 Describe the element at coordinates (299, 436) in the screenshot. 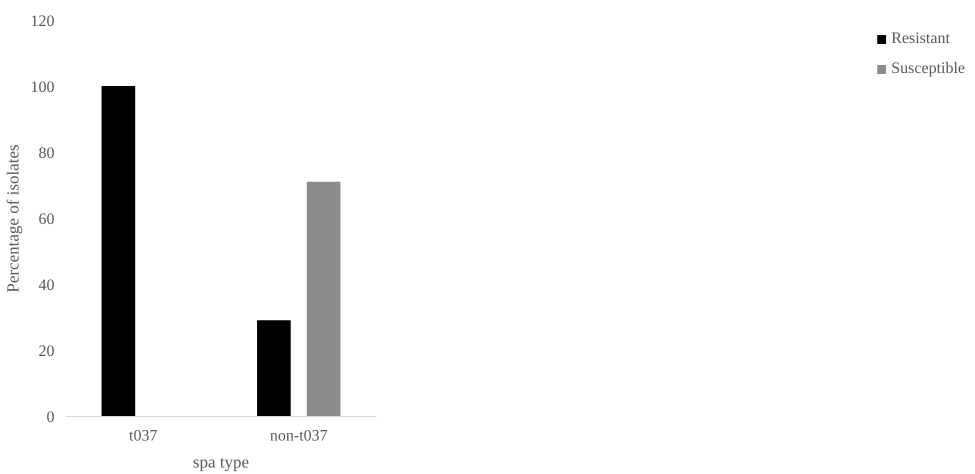

I see `x-tick-label: non-t037` at that location.